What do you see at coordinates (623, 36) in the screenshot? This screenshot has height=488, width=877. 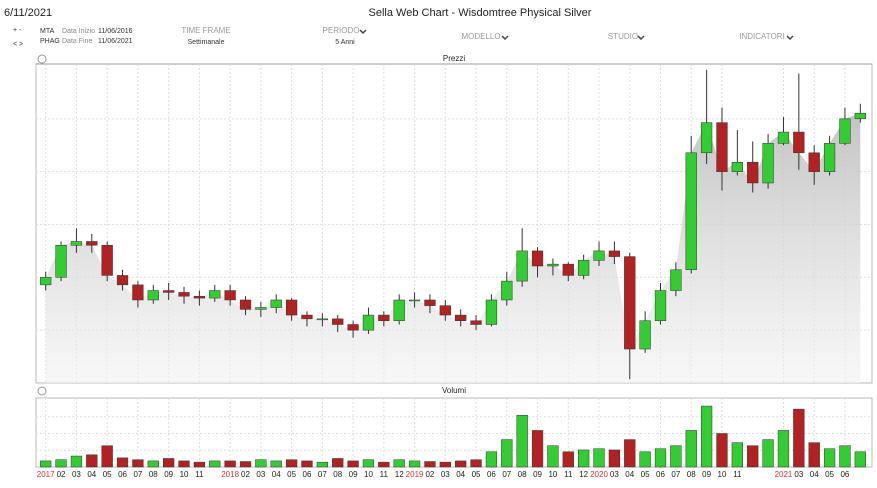 I see `study-menu: STUDIO` at bounding box center [623, 36].